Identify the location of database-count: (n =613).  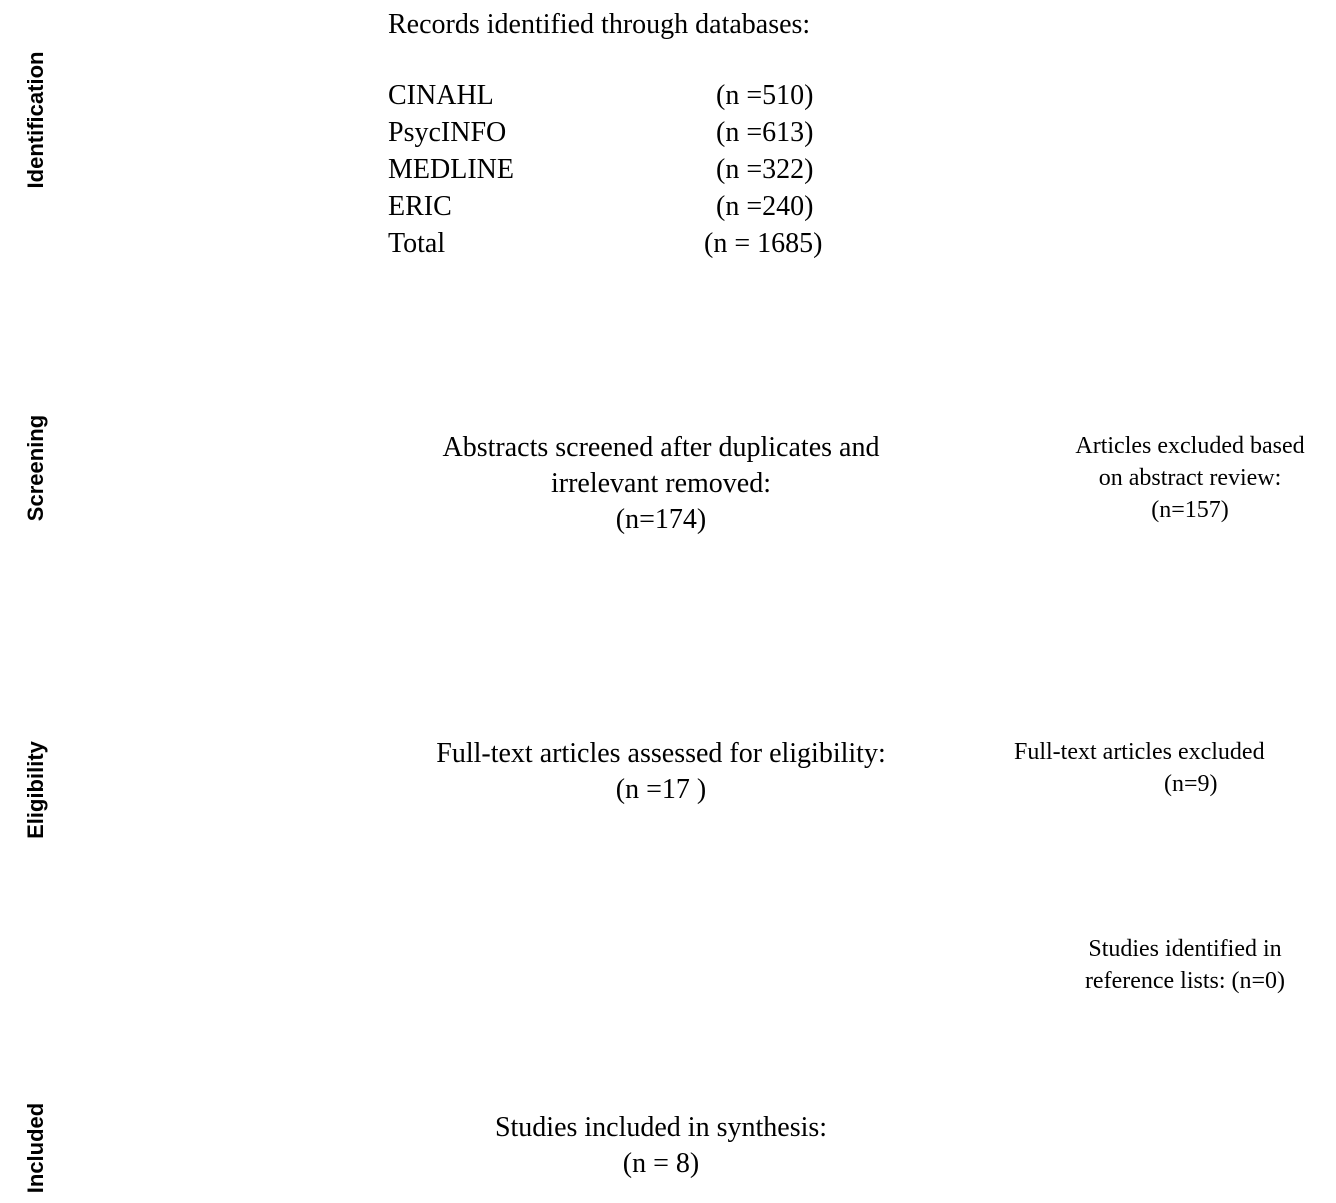
(765, 132).